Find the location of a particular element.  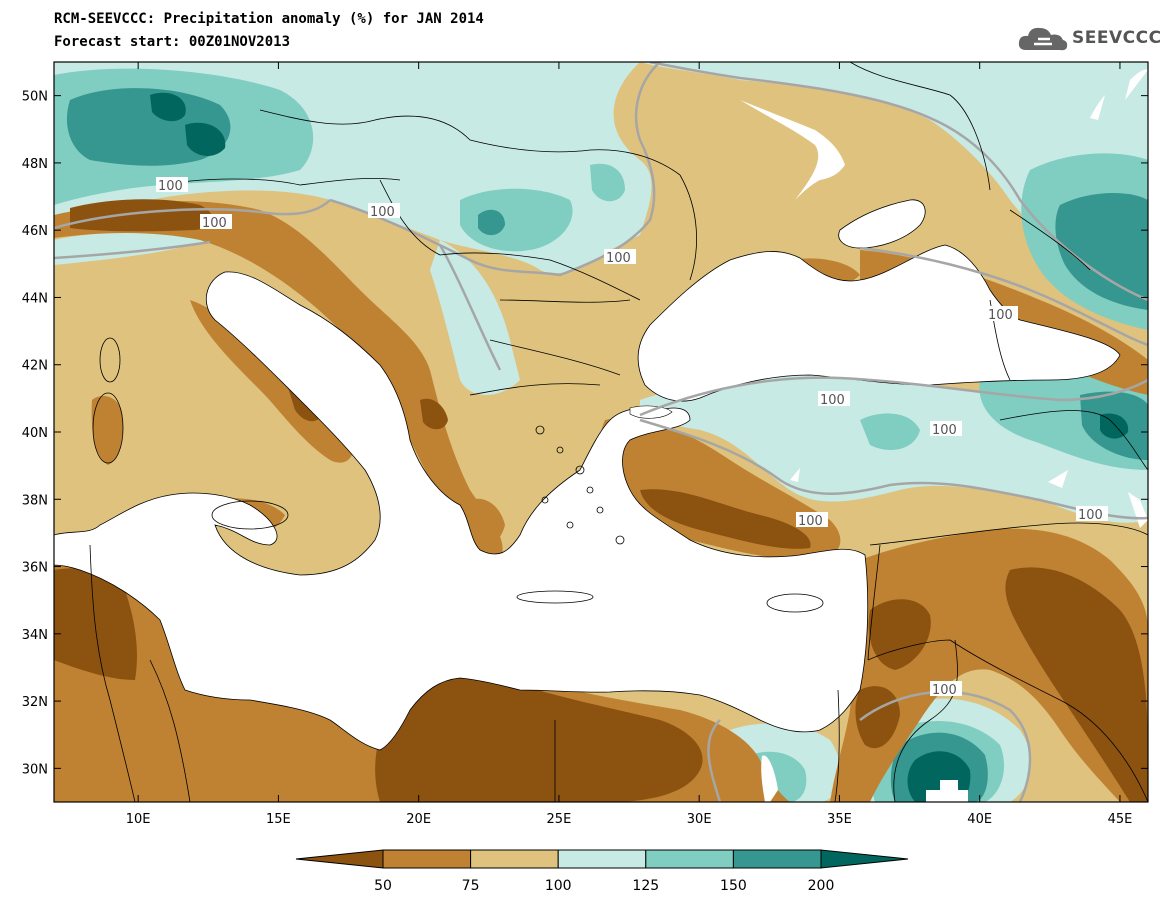

lon-tick-label: 35E is located at coordinates (839, 819).